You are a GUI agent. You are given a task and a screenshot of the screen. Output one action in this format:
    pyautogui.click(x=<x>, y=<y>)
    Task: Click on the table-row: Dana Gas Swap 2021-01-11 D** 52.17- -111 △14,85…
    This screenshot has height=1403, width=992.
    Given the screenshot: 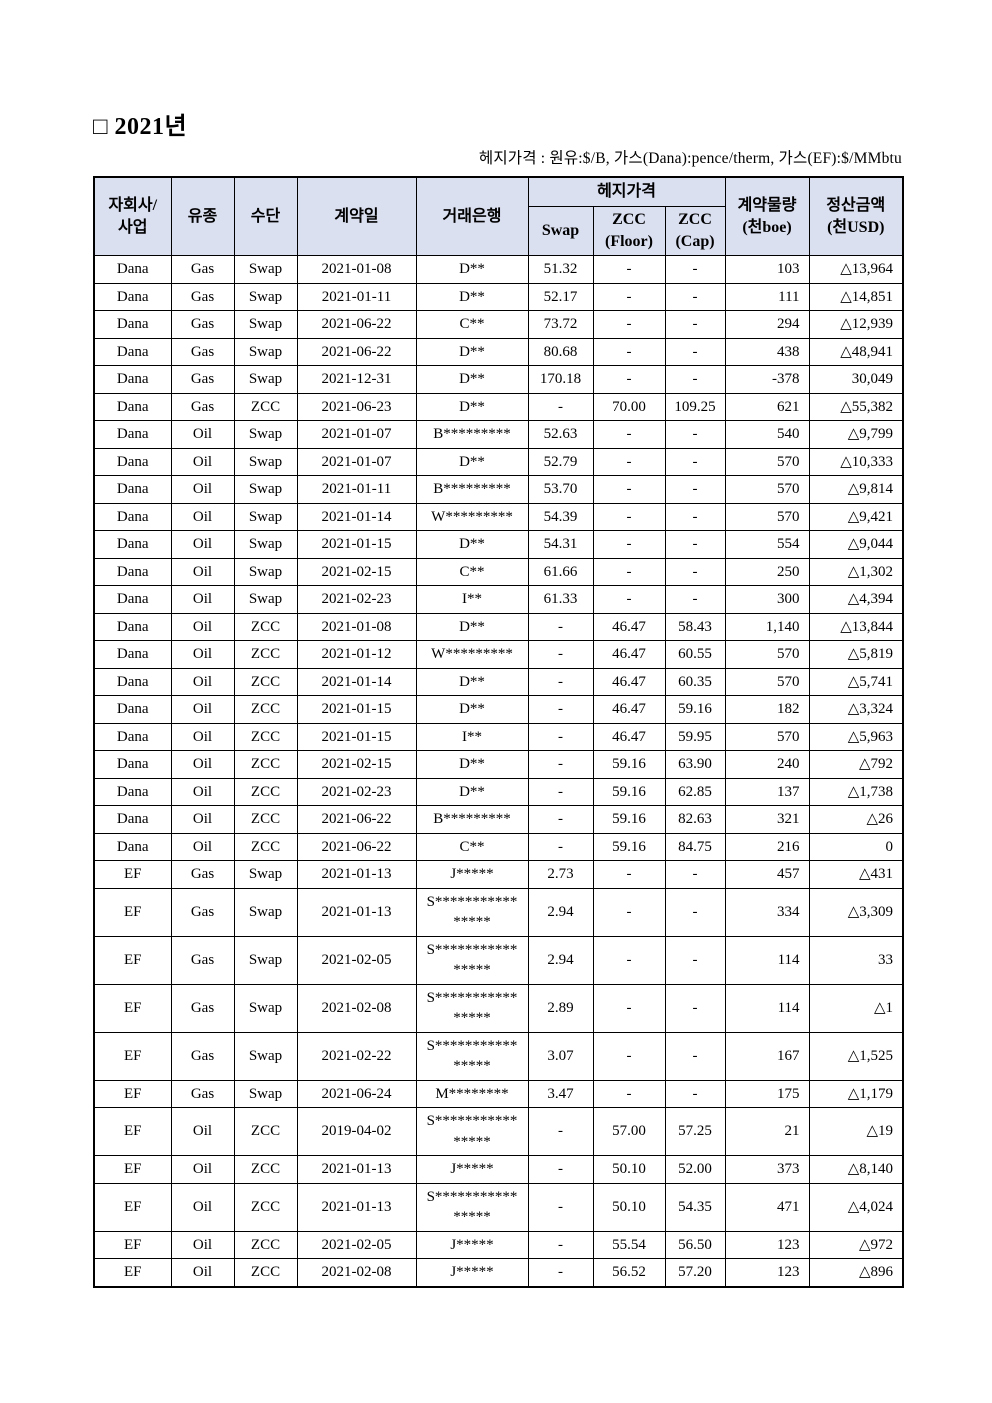 What is the action you would take?
    pyautogui.click(x=498, y=296)
    